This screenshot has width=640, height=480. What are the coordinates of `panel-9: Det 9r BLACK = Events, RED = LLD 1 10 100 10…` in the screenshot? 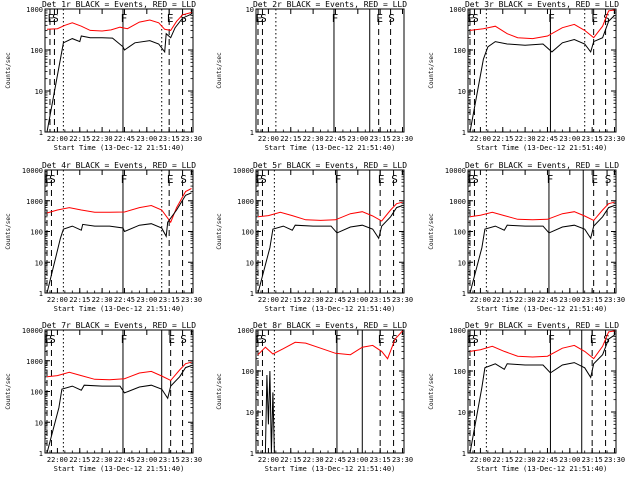 It's located at (526, 397).